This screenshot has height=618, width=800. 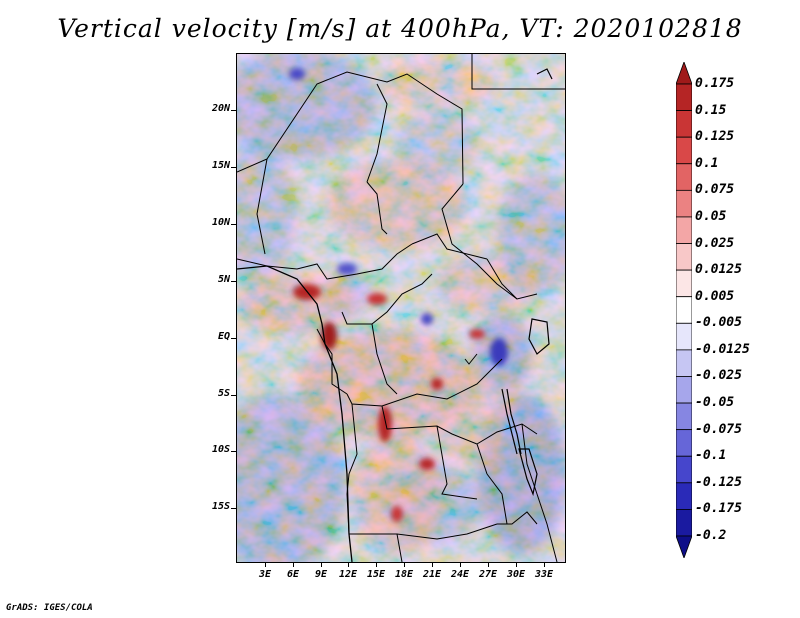 What do you see at coordinates (684, 73) in the screenshot?
I see `colorbar-top-arrow` at bounding box center [684, 73].